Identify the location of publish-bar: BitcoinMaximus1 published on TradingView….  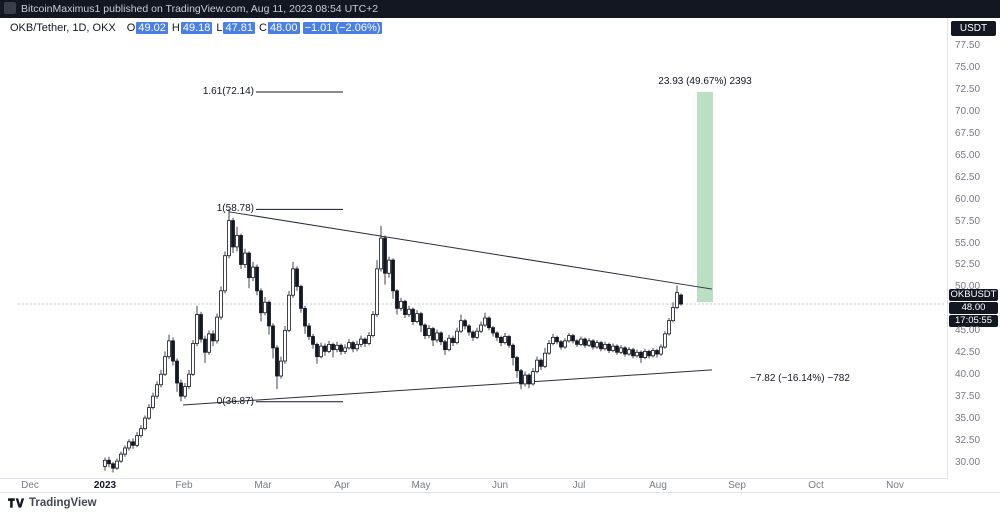
(500, 9).